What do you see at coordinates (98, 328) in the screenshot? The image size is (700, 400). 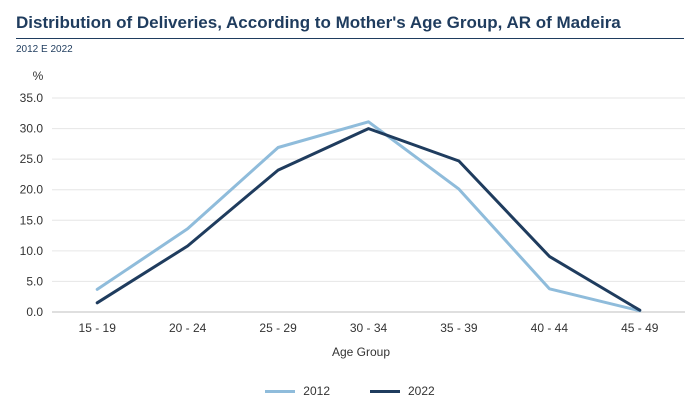 I see `x-tick-label: 15 - 19` at bounding box center [98, 328].